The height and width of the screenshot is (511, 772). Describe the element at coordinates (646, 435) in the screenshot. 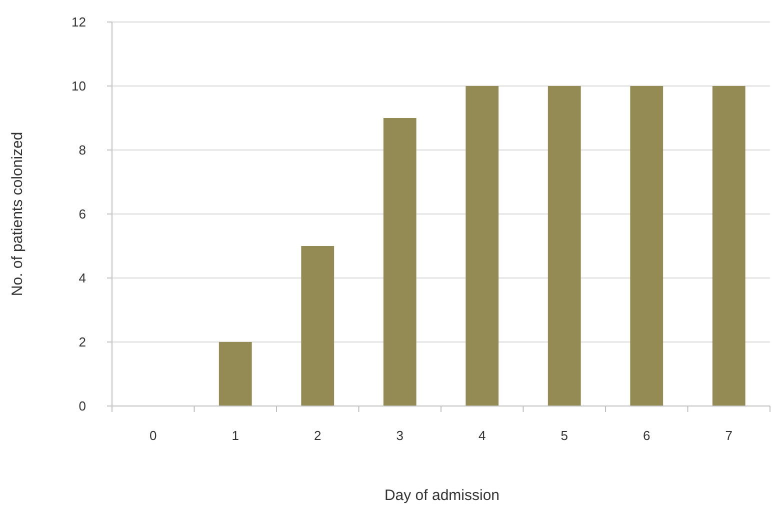

I see `x-tick-label: 6` at that location.